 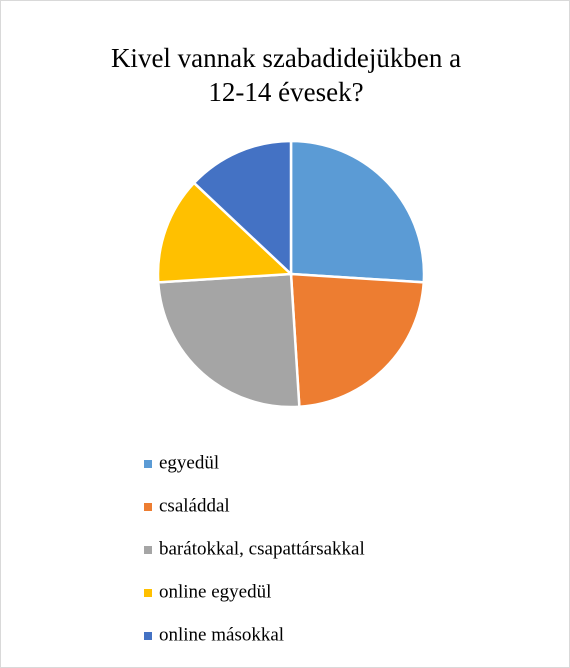 What do you see at coordinates (194, 505) in the screenshot?
I see `legend-label: családdal` at bounding box center [194, 505].